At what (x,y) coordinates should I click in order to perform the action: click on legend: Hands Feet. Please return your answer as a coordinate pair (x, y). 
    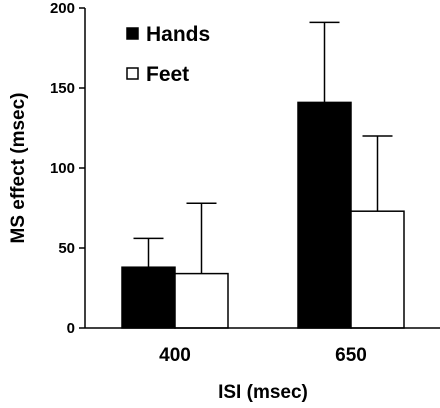
    Looking at the image, I should click on (168, 54).